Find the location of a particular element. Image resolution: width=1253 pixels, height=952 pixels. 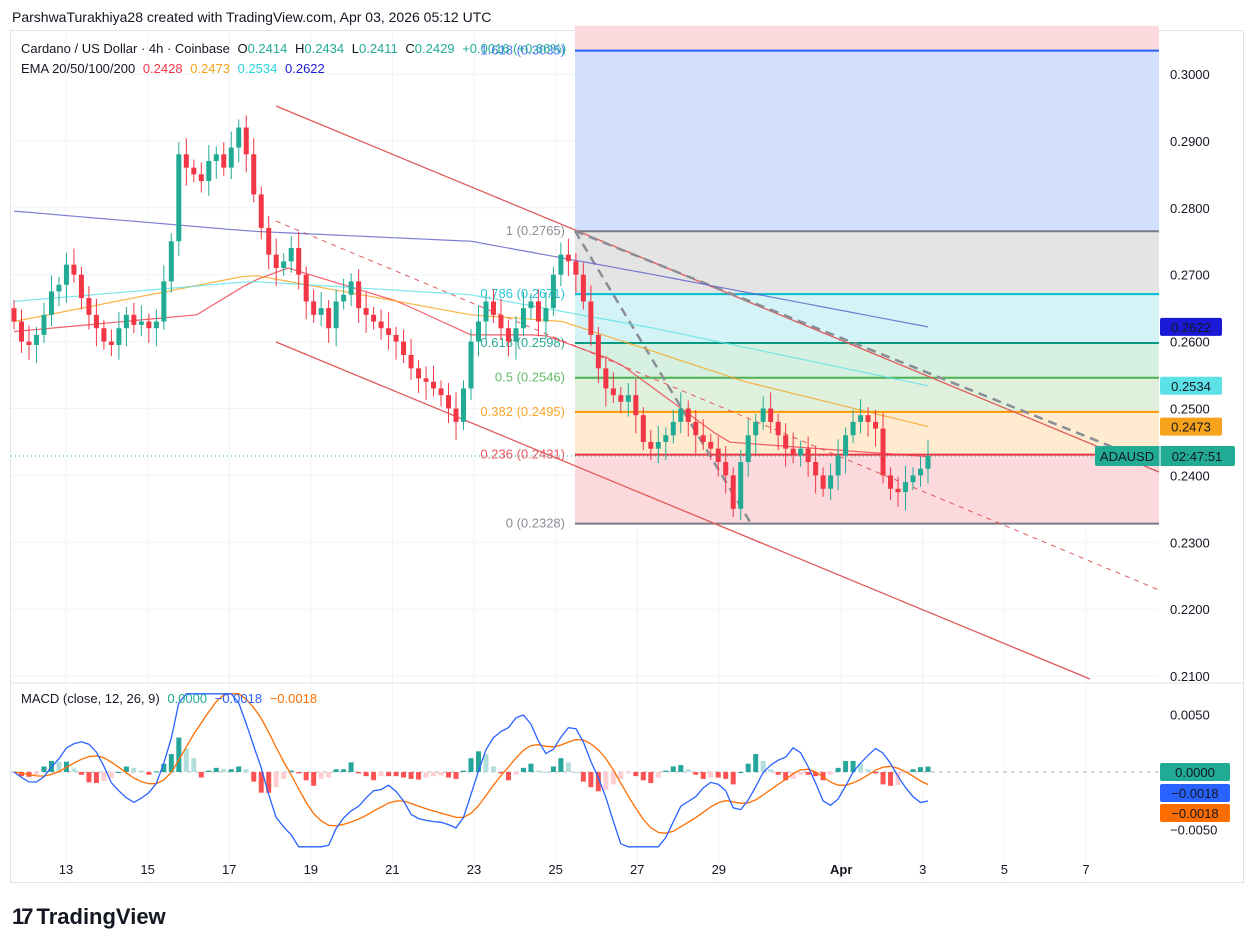

ema20-value: 0.2428 is located at coordinates (162, 68).